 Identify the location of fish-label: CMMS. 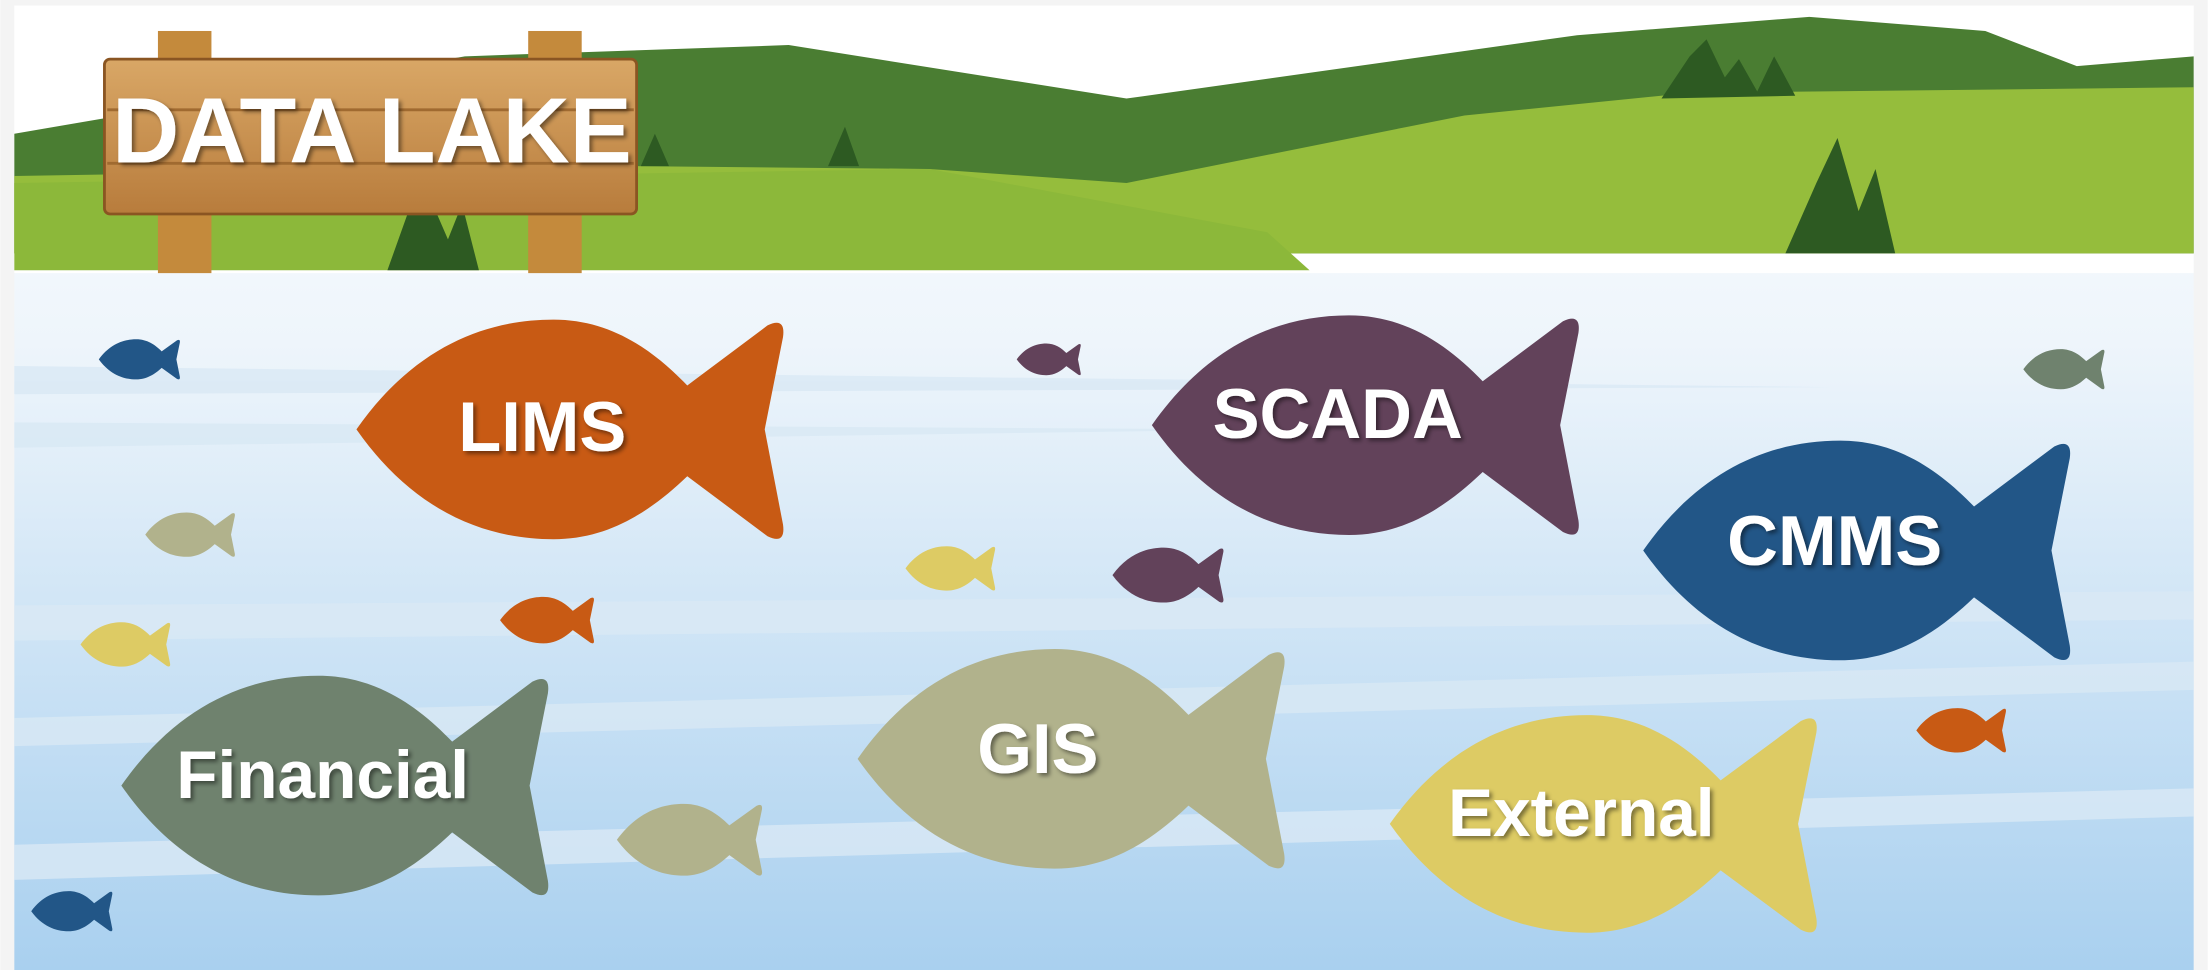
(1834, 540).